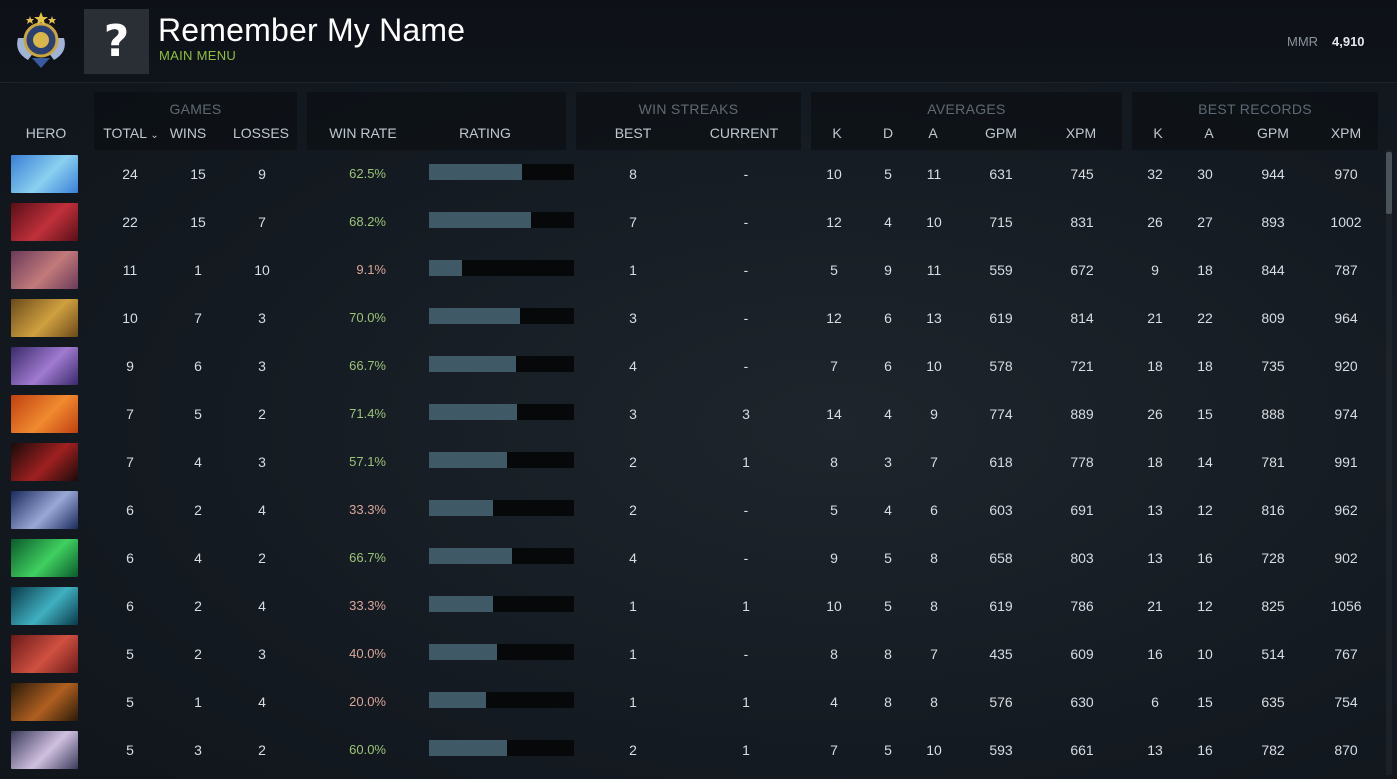  I want to click on table-row: 7 4 3 2 1 8 3 7 618 778 18 14 781 991 57.1%, so click(690, 464).